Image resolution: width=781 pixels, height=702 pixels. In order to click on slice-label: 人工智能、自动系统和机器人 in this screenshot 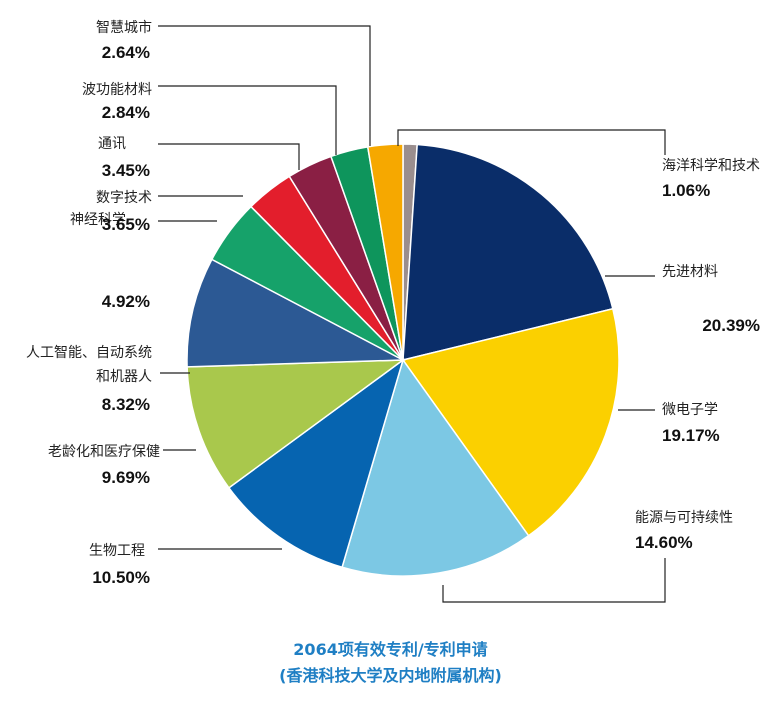, I will do `click(89, 365)`.